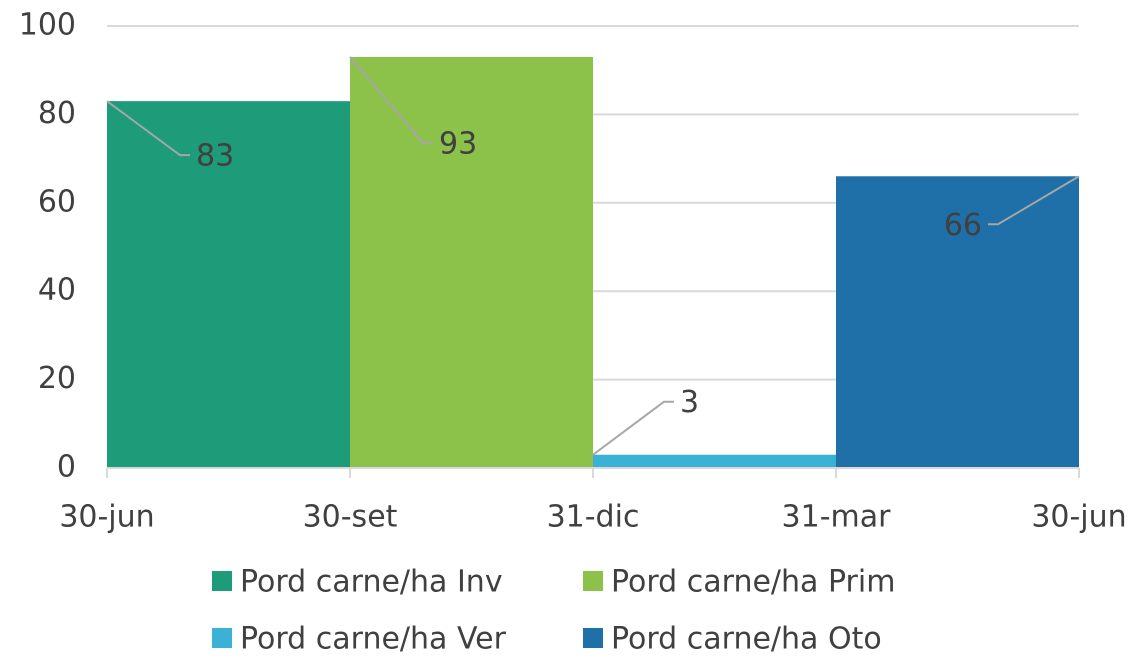 This screenshot has height=658, width=1138. What do you see at coordinates (689, 402) in the screenshot?
I see `data-label: 3` at bounding box center [689, 402].